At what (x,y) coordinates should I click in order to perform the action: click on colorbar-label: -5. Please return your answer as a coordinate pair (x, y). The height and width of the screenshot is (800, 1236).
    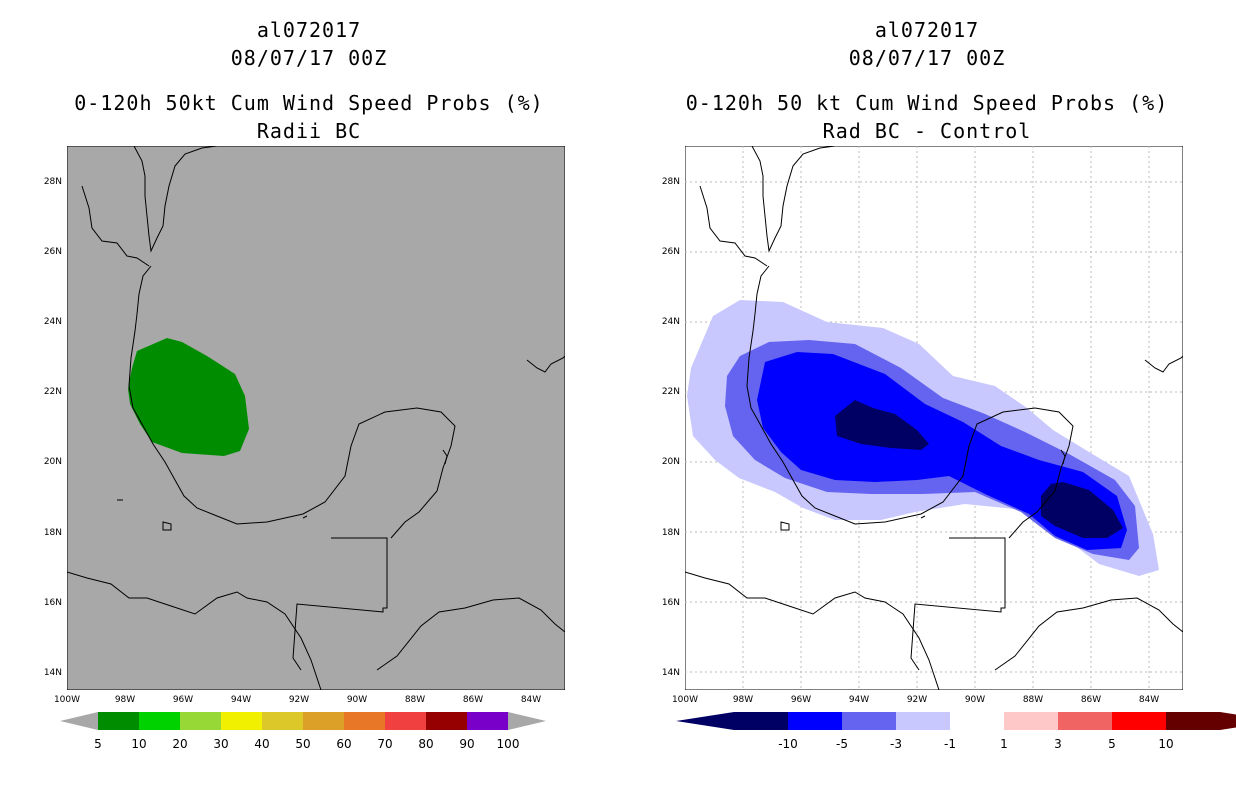
    Looking at the image, I should click on (842, 744).